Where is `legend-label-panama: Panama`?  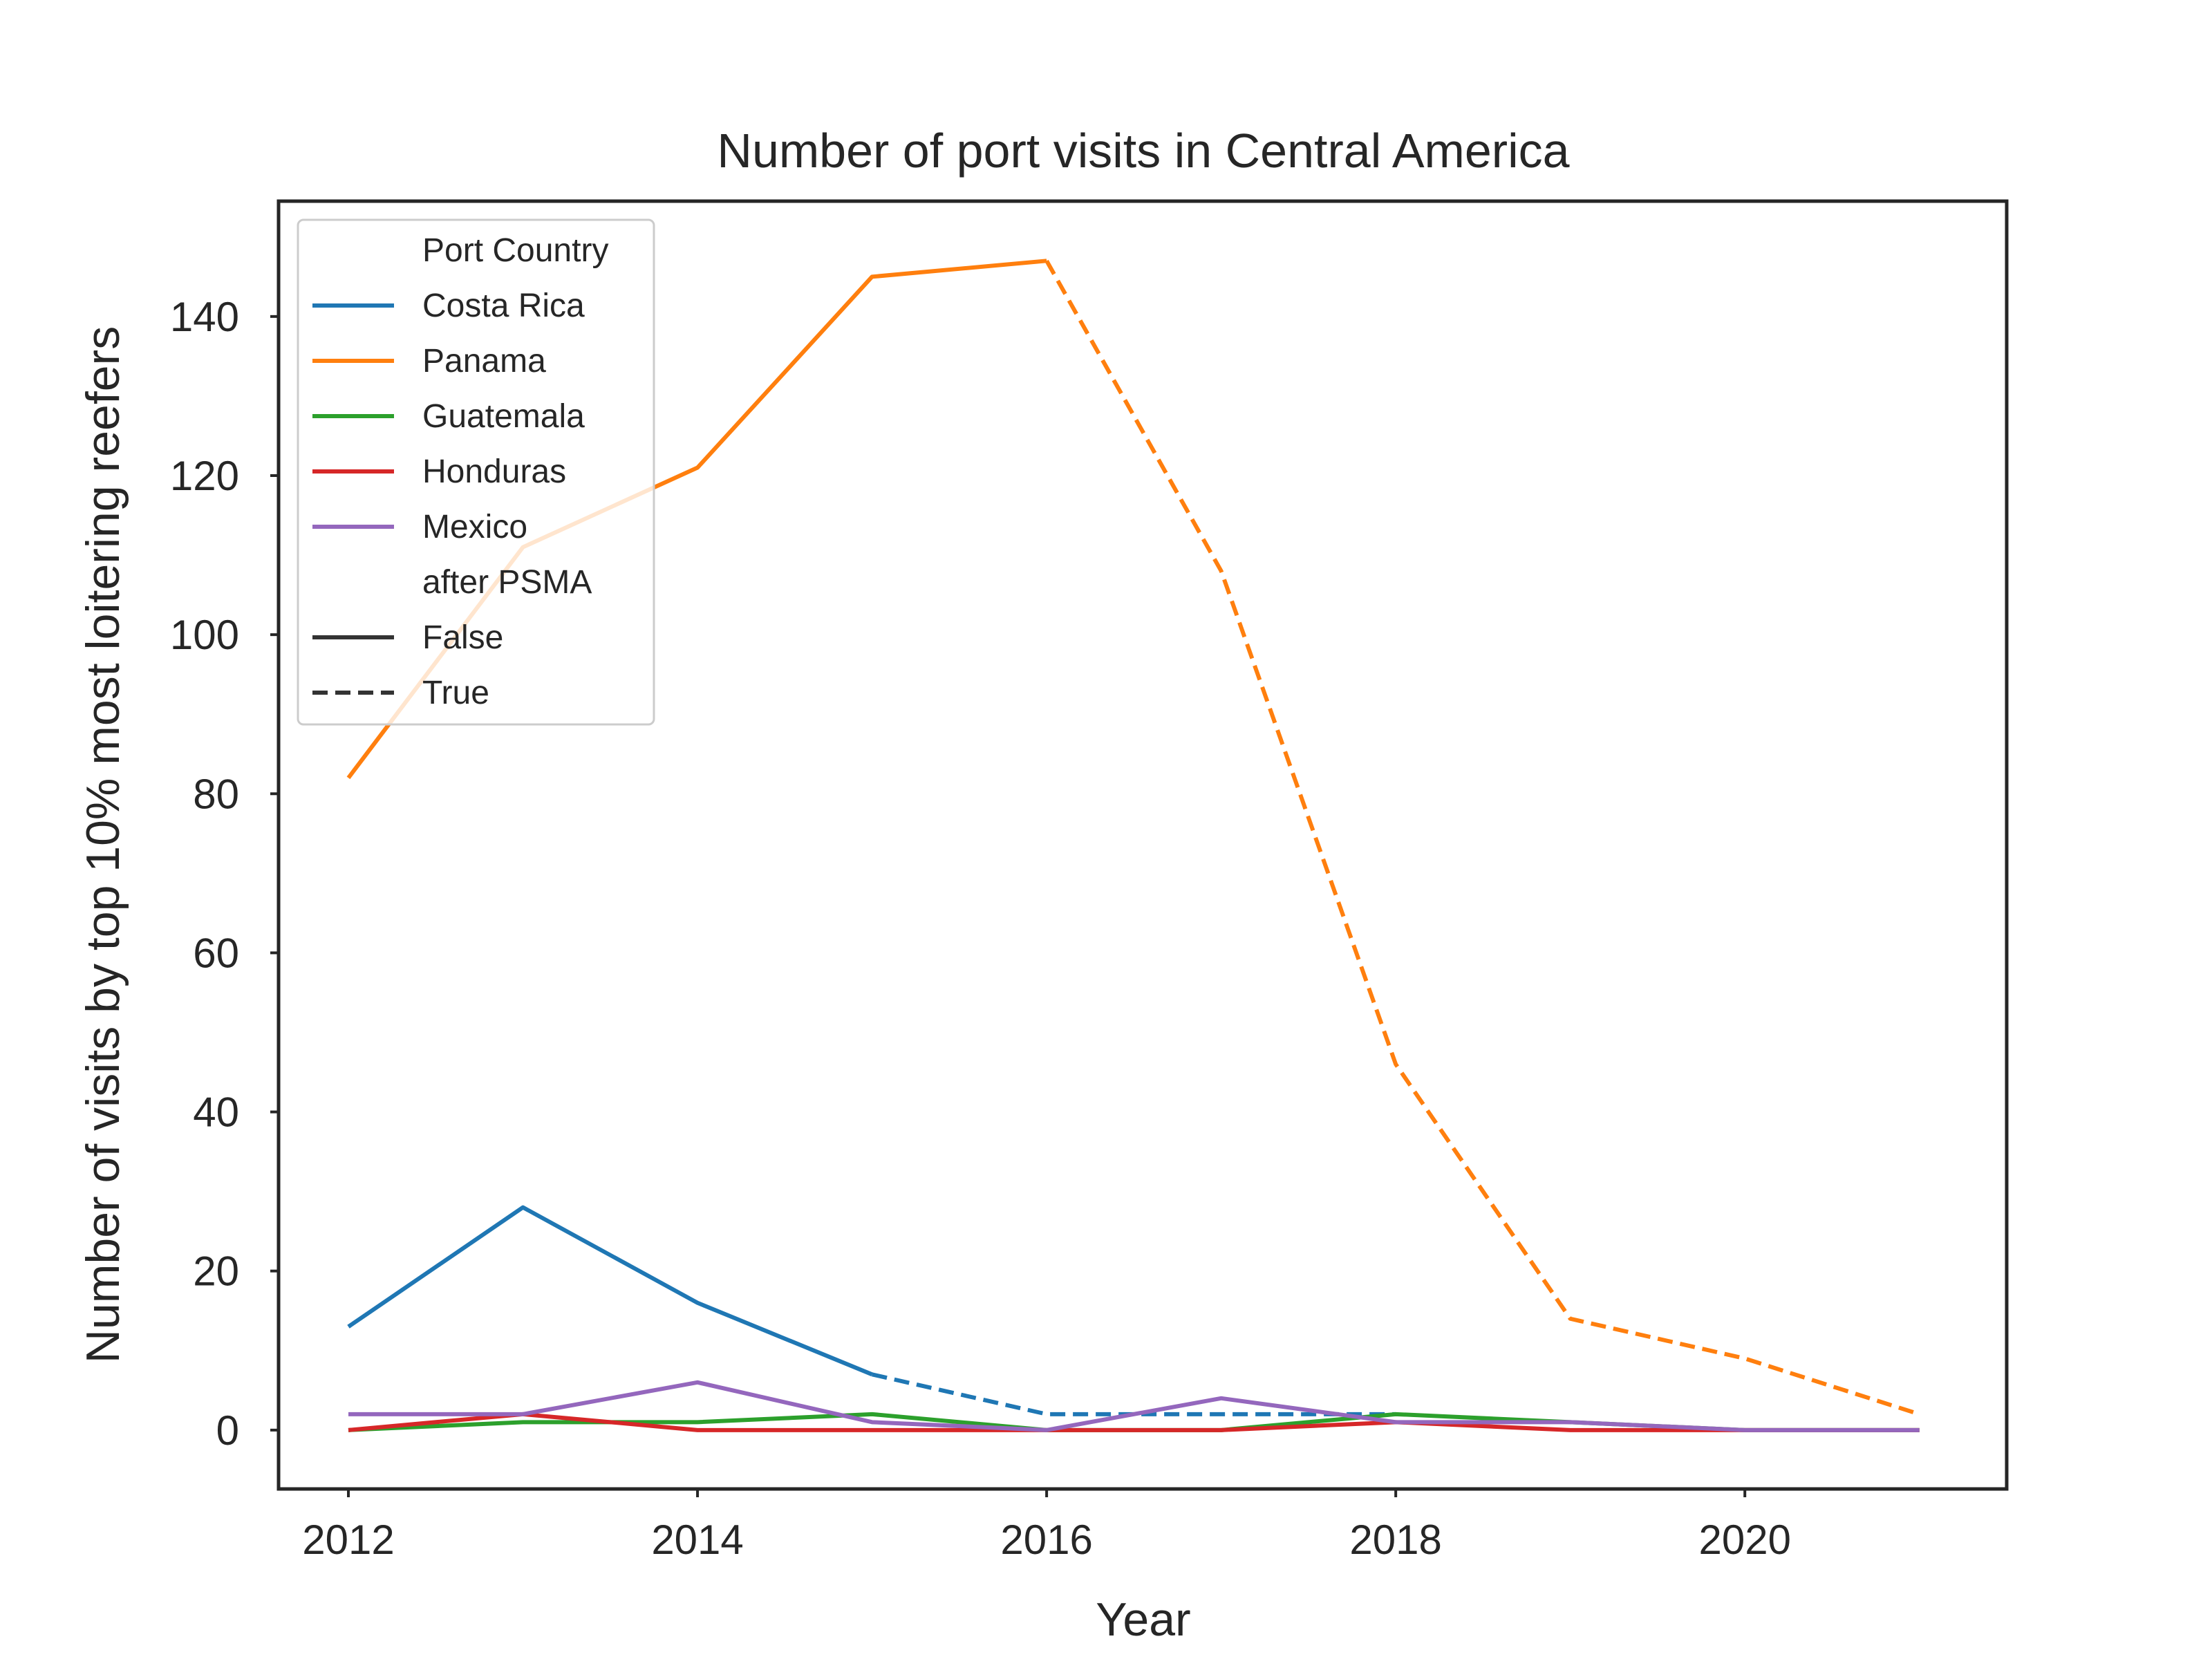
legend-label-panama: Panama is located at coordinates (484, 361).